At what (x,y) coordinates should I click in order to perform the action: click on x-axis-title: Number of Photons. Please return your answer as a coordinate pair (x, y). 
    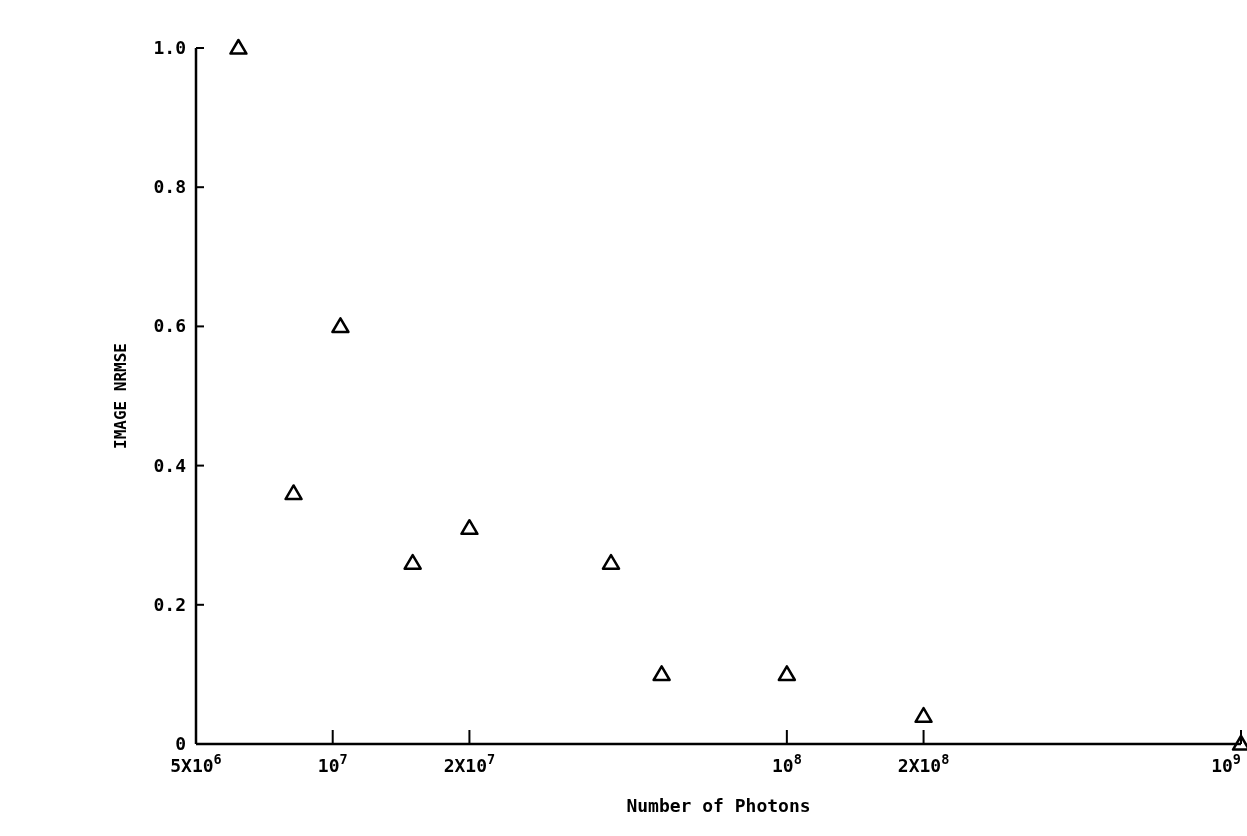
    Looking at the image, I should click on (718, 805).